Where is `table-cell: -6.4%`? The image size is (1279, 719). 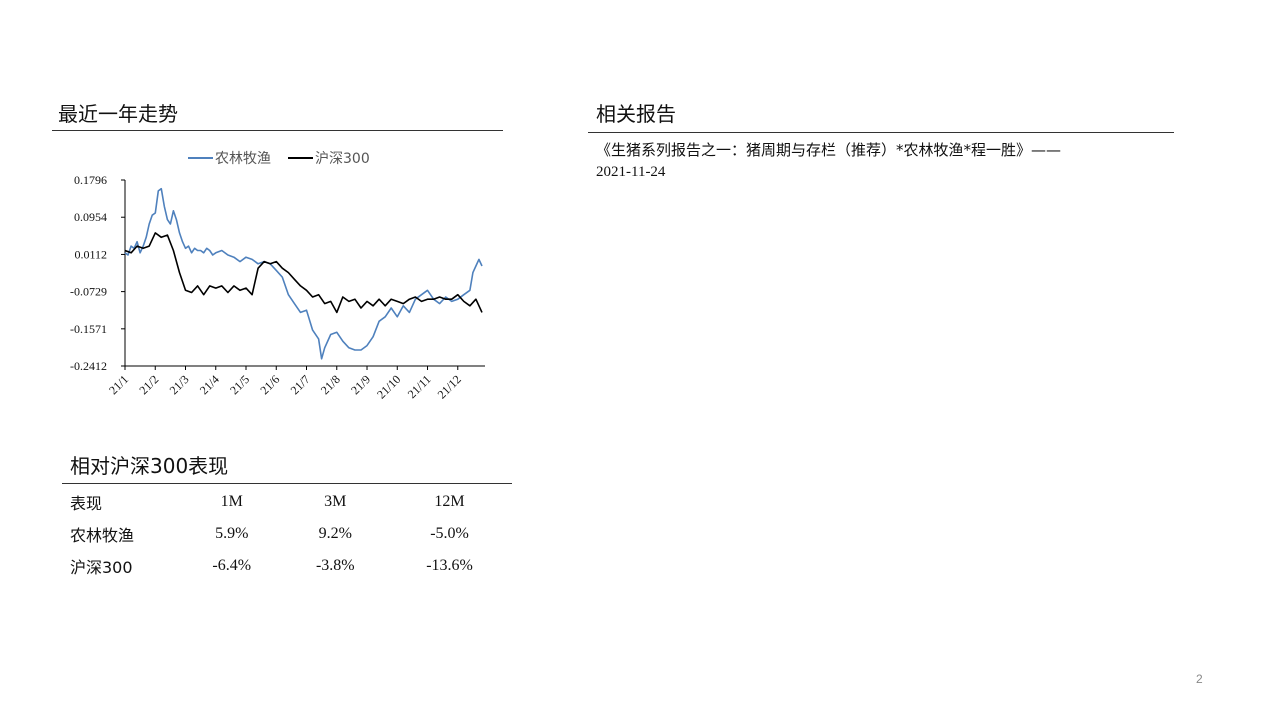
table-cell: -6.4% is located at coordinates (232, 565).